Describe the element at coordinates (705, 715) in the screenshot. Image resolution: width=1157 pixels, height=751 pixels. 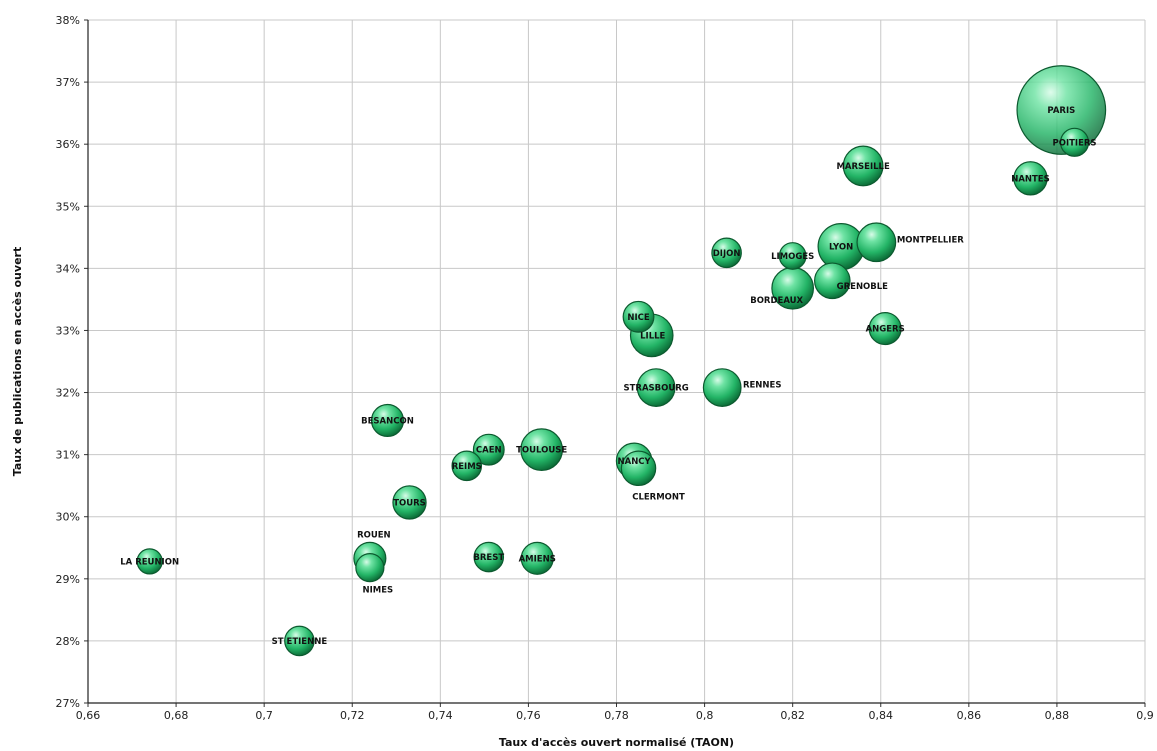
I see `x-tick-label: 0,8` at that location.